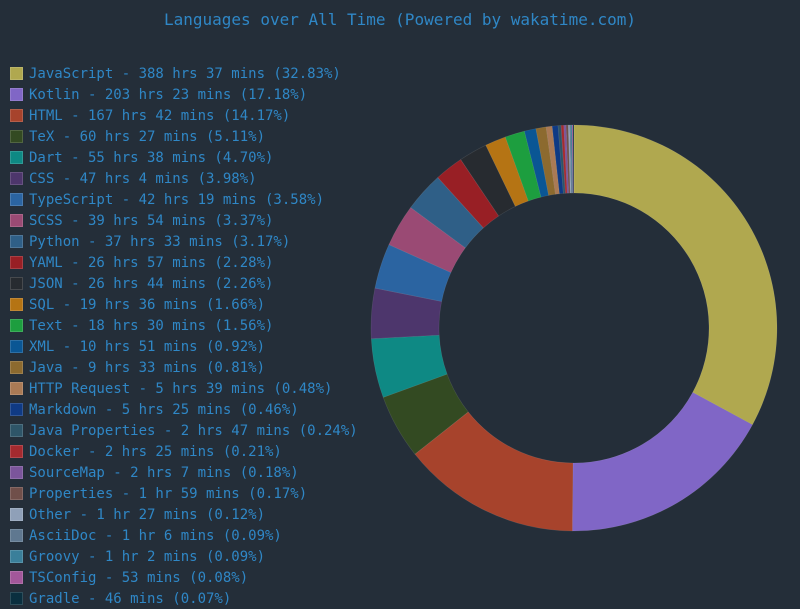  I want to click on legend-label: Groovy - 1 hr 2 mins (0.09%), so click(147, 556).